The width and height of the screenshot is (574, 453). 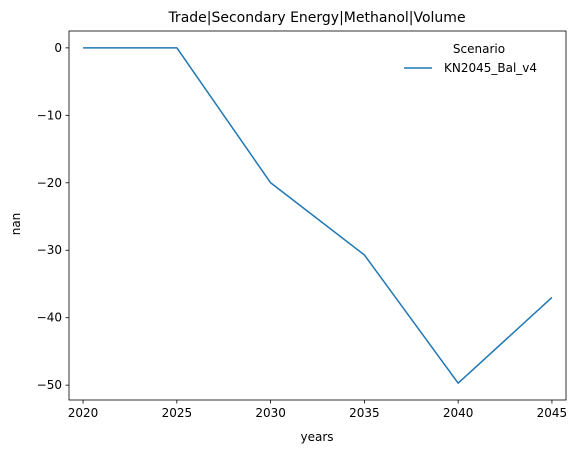 I want to click on x-tick-label: 2035, so click(x=364, y=413).